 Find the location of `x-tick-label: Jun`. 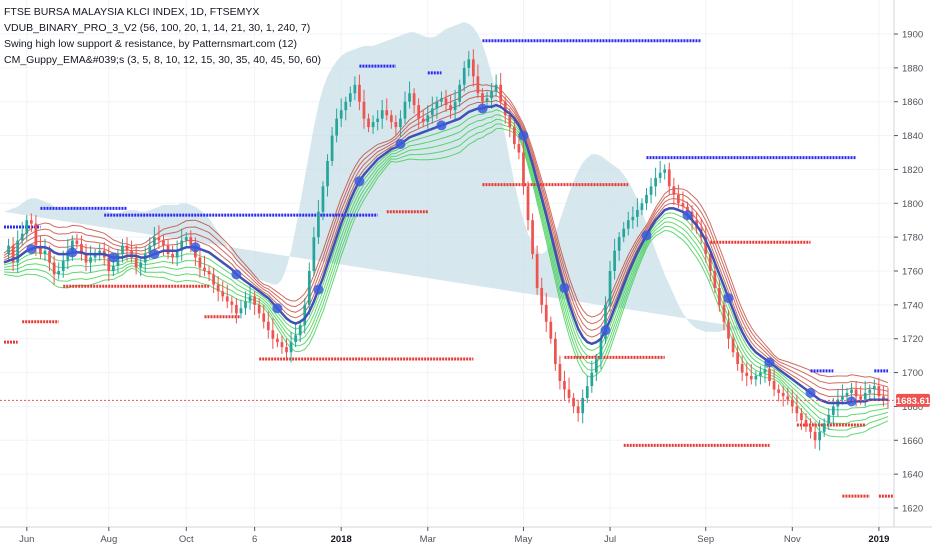

x-tick-label: Jun is located at coordinates (26, 539).